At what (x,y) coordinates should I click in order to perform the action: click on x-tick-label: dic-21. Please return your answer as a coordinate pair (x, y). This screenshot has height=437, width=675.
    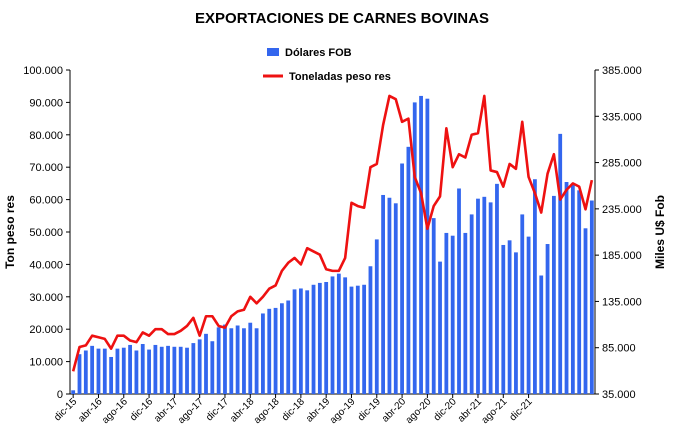
    Looking at the image, I should click on (521, 409).